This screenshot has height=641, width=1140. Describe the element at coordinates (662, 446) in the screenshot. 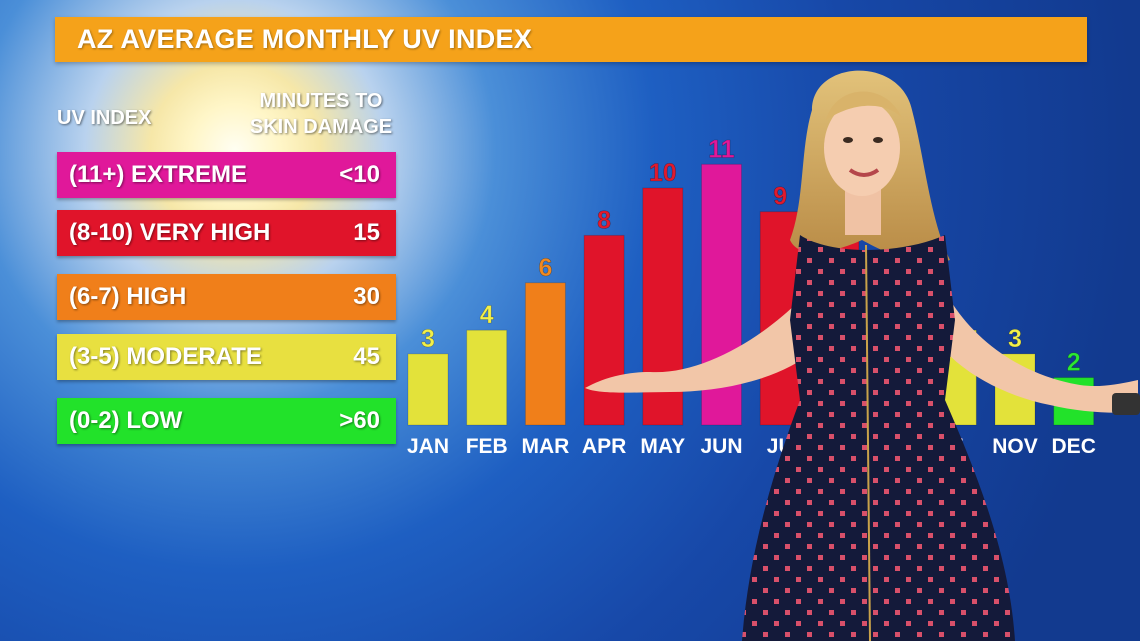

I see `month-label-may: MAY` at that location.